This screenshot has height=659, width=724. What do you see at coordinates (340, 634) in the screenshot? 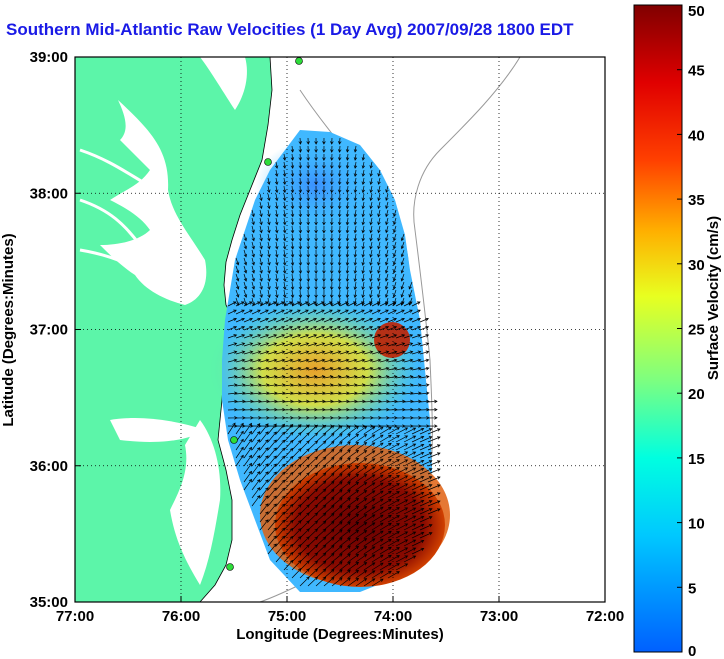
I see `x-axis-label: Longitude (Degrees:Minutes)` at bounding box center [340, 634].